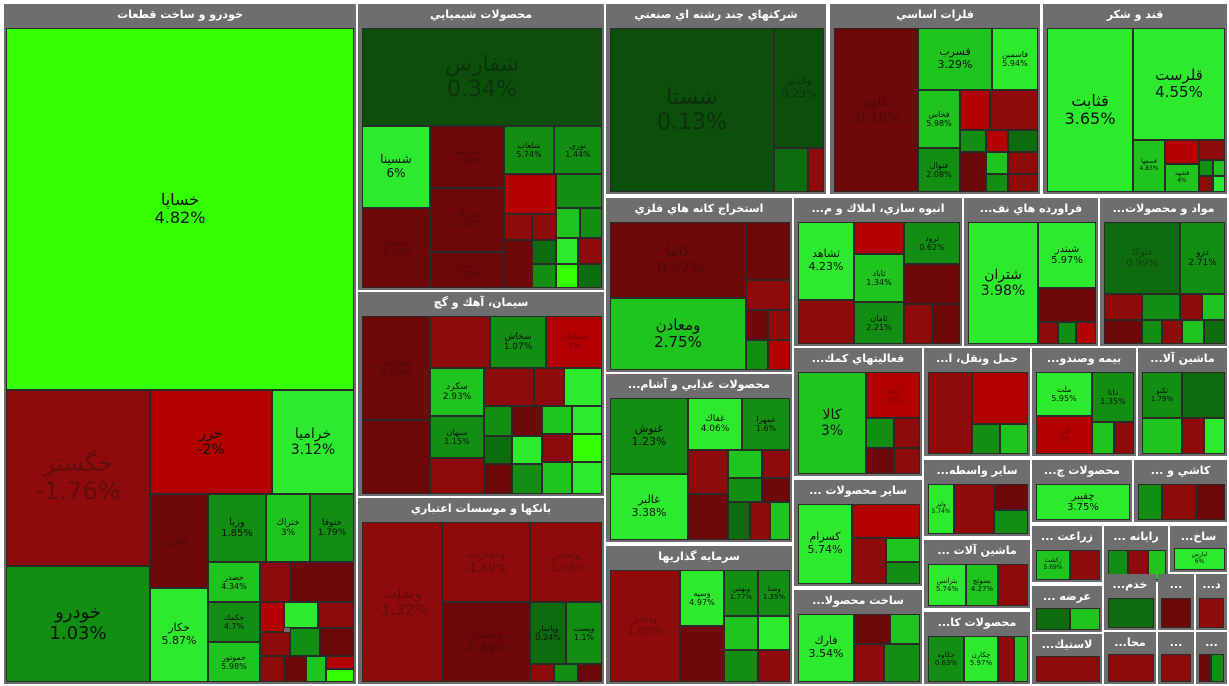 The image size is (1229, 686). I want to click on tile-datoka: دتوكا 0.99%, so click(1142, 258).